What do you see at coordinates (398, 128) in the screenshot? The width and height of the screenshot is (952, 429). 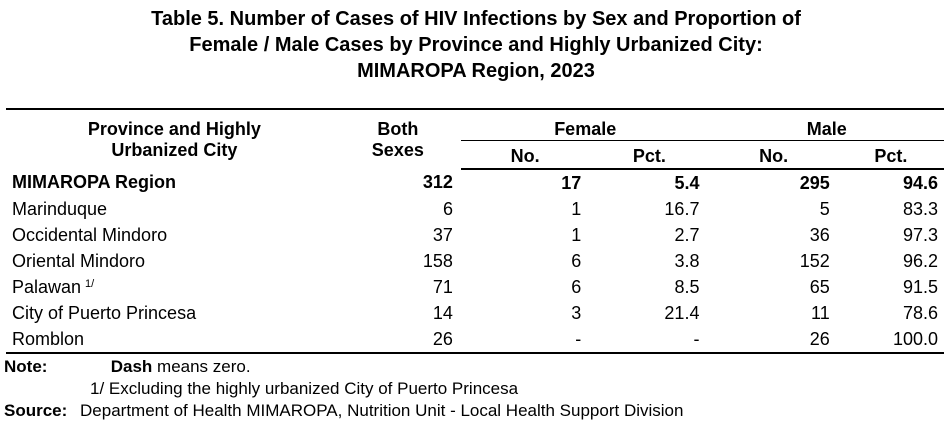 I see `header-both-line1: Both` at bounding box center [398, 128].